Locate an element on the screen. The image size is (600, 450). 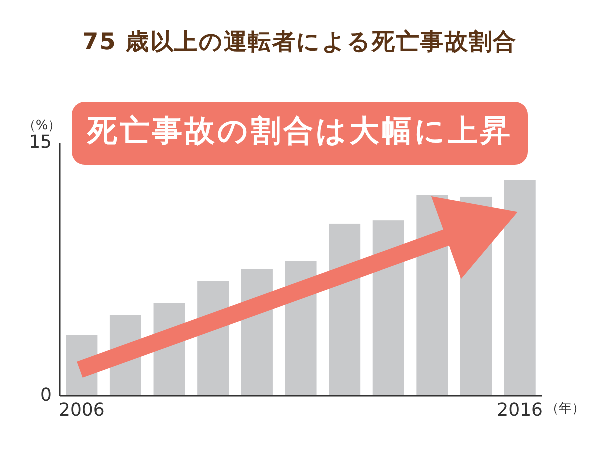
y-tick-label: 15 is located at coordinates (40, 142).